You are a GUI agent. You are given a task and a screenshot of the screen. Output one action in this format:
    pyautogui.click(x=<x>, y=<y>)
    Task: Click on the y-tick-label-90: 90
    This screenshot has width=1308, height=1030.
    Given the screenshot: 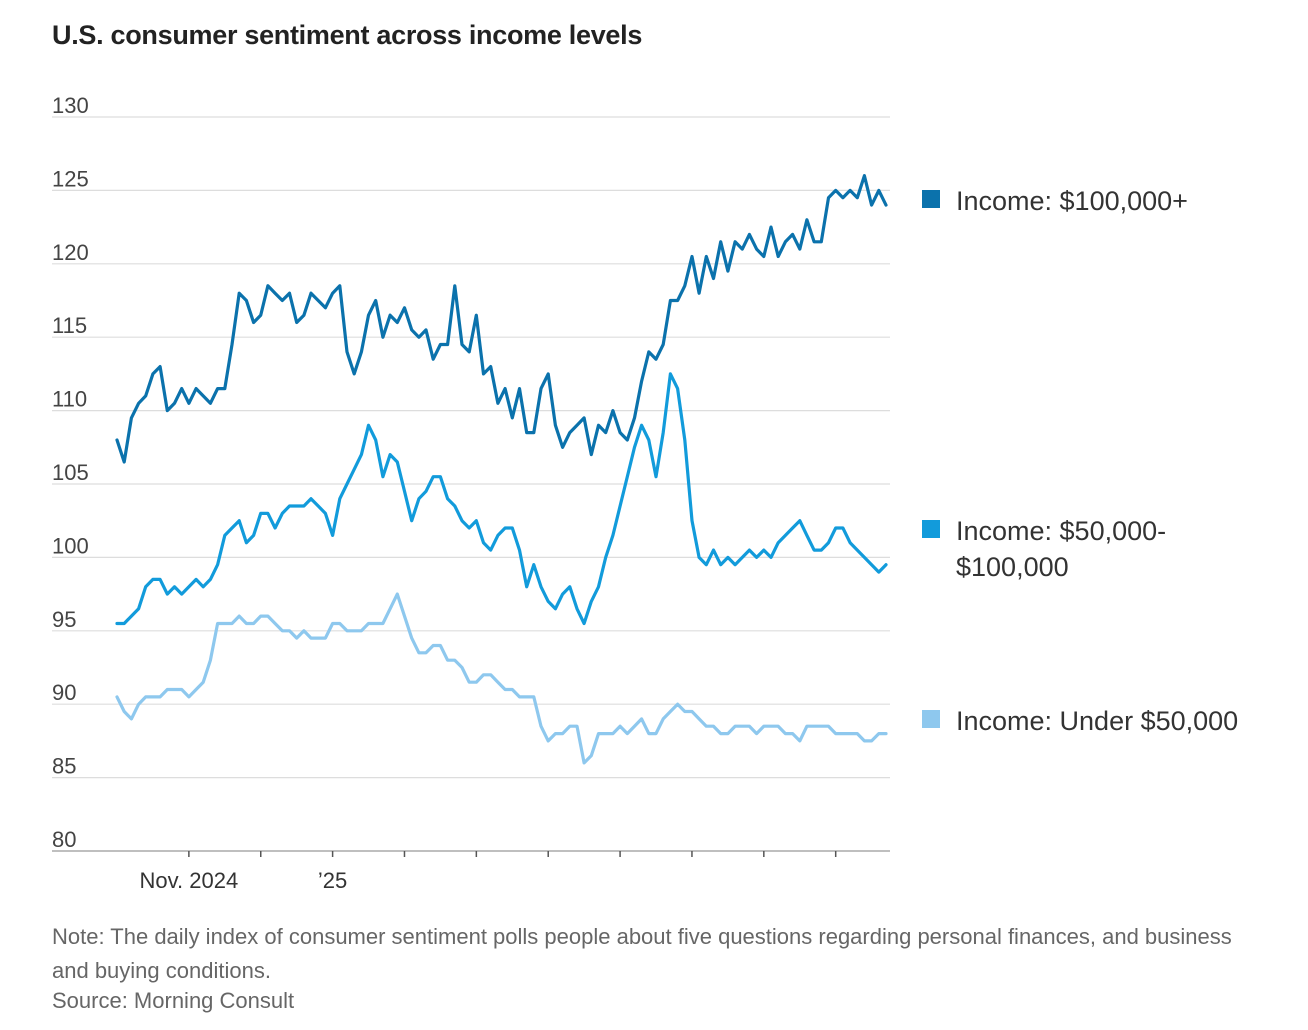 What is the action you would take?
    pyautogui.click(x=64, y=692)
    